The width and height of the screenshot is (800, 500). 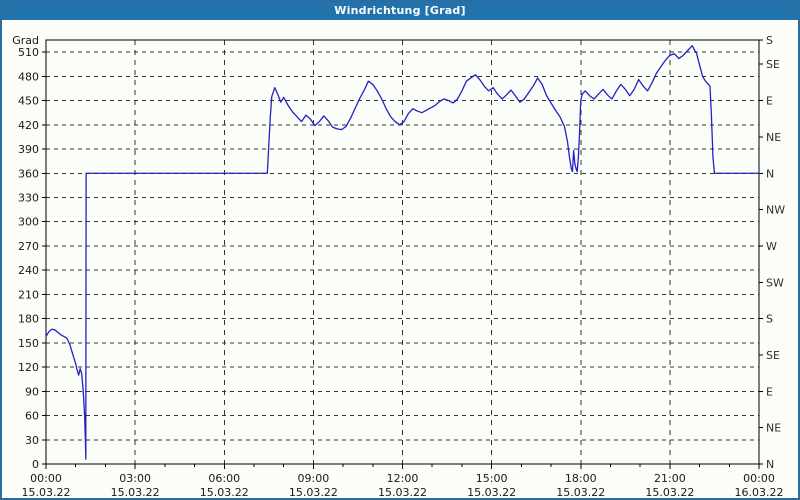 What do you see at coordinates (32, 391) in the screenshot?
I see `y-tick-label: 90` at bounding box center [32, 391].